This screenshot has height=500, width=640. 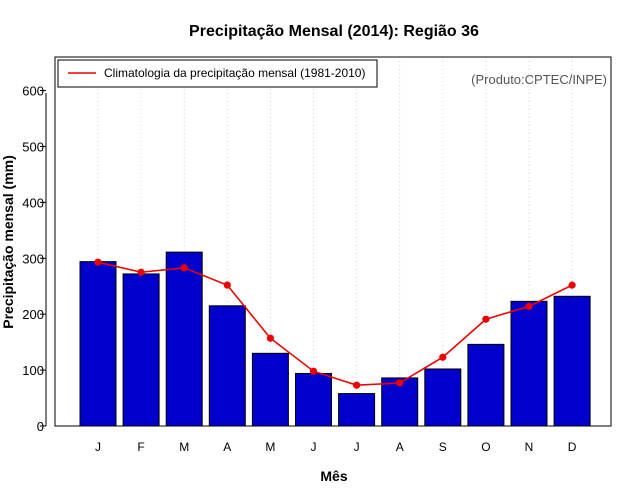 What do you see at coordinates (529, 447) in the screenshot?
I see `x-tick-label-11: N` at bounding box center [529, 447].